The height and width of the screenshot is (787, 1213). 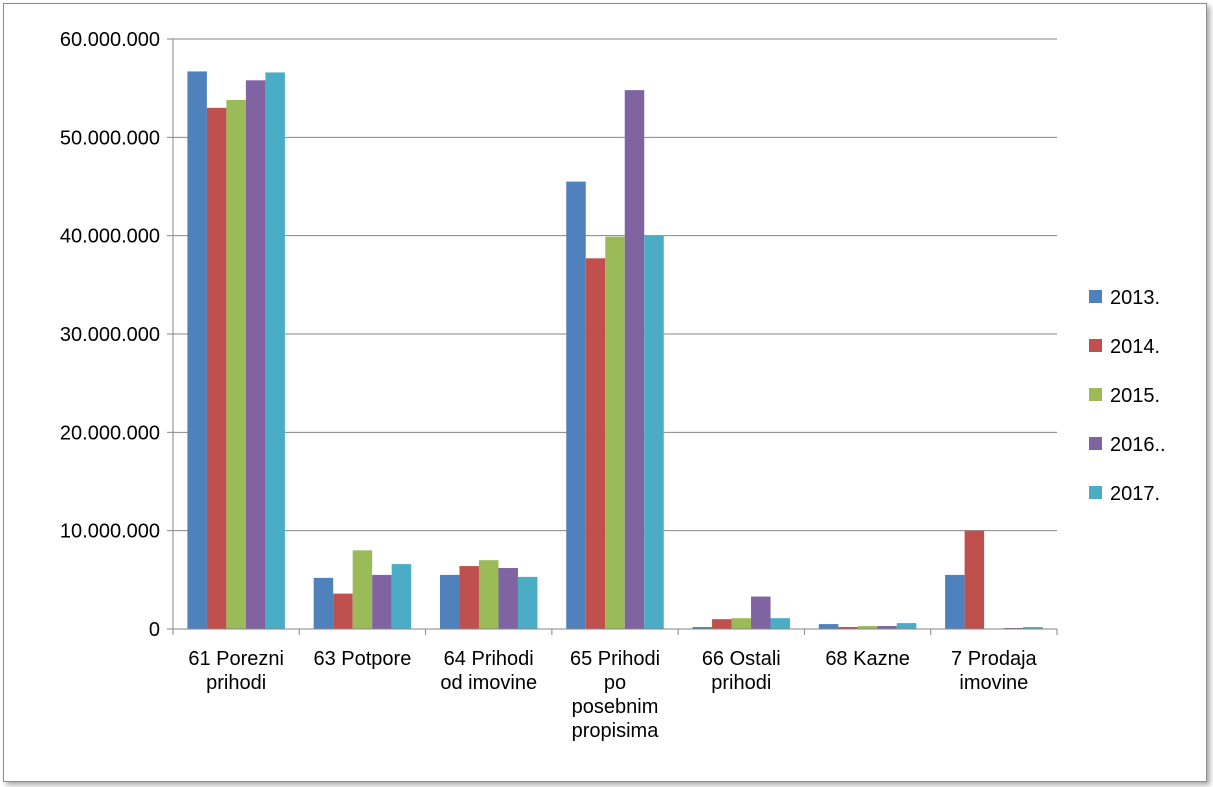 I want to click on x-tick-label: 65 Prihodi po posebnim propisima, so click(x=615, y=695).